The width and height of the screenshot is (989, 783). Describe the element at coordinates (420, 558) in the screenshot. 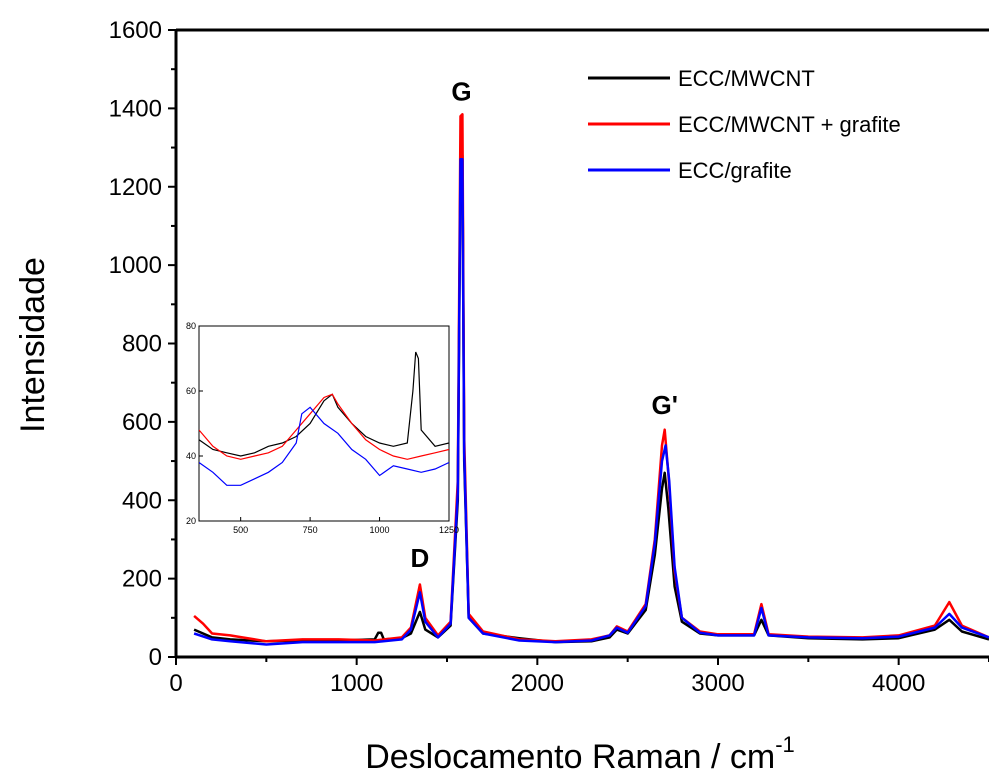

I see `peak-label-1: D` at that location.